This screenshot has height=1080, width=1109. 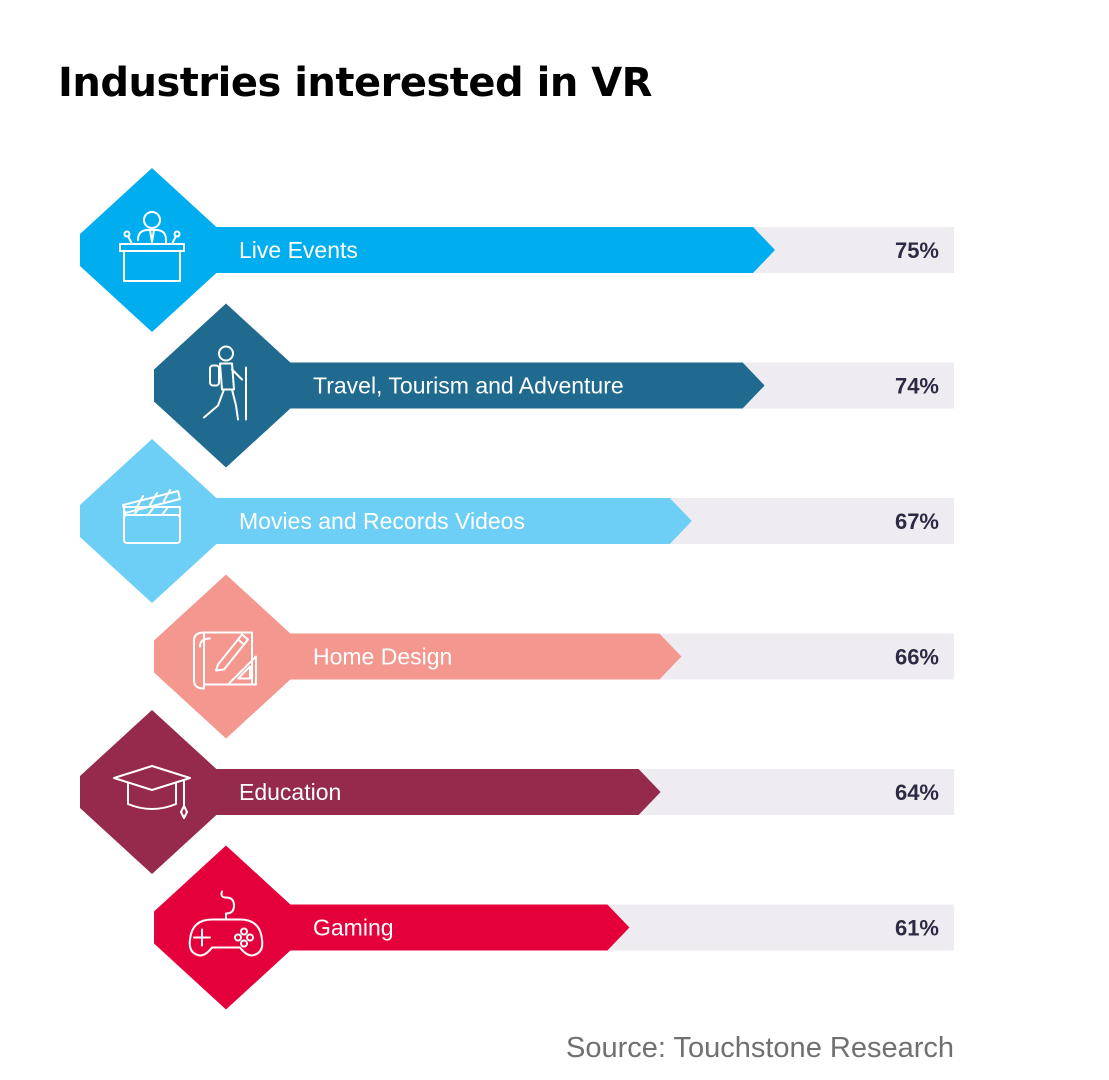 I want to click on graduation-cap-icon, so click(x=152, y=792).